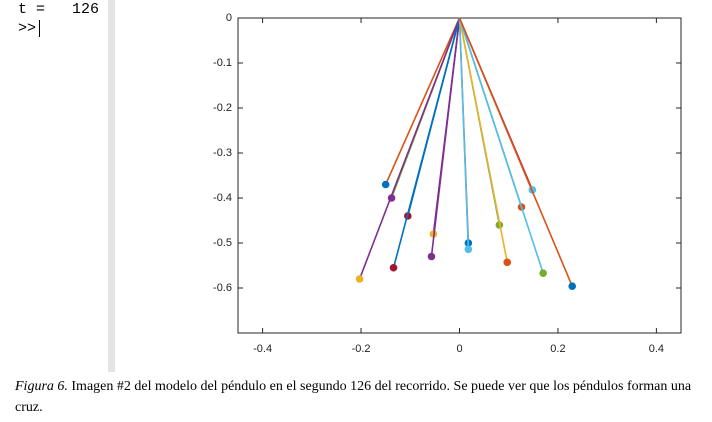 The image size is (712, 422). Describe the element at coordinates (222, 288) in the screenshot. I see `y-tick-label: -0.6` at that location.